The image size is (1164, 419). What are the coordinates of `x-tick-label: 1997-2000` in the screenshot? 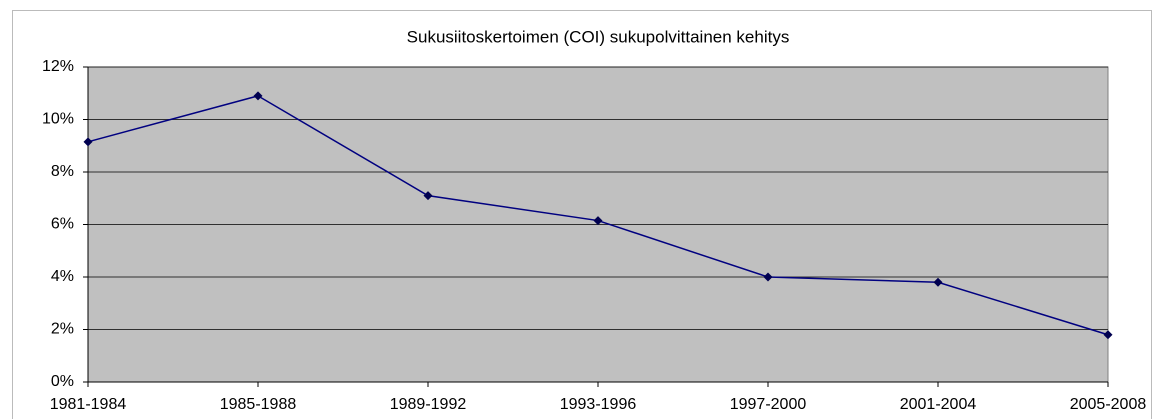 It's located at (768, 404).